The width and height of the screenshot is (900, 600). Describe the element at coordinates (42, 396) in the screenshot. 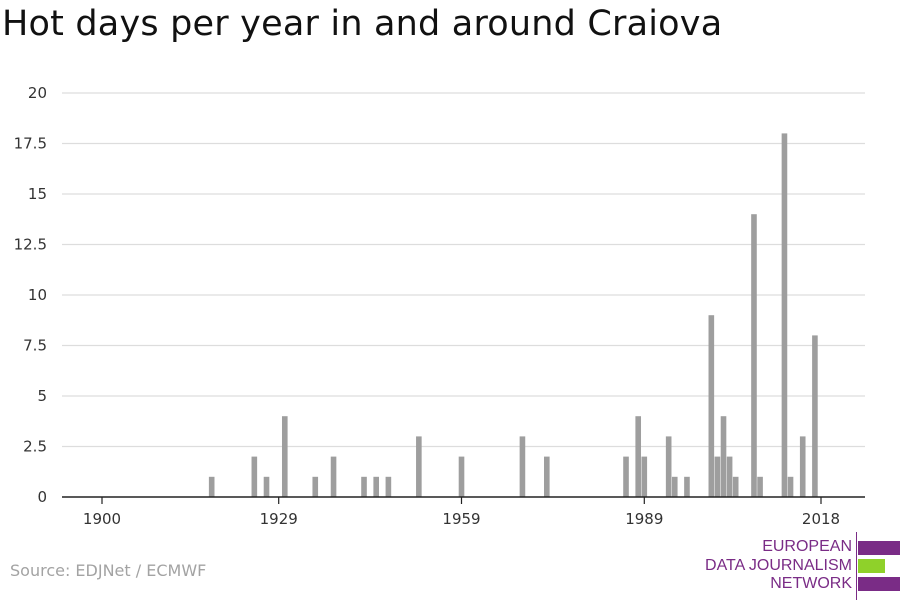

I see `y-tick-label: 5` at that location.